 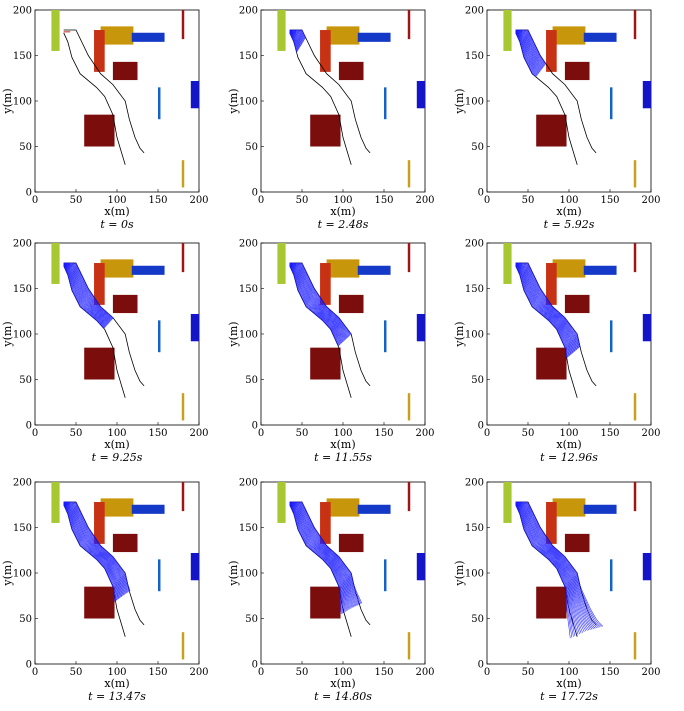 What do you see at coordinates (29, 426) in the screenshot?
I see `y-tick-label: 0` at bounding box center [29, 426].